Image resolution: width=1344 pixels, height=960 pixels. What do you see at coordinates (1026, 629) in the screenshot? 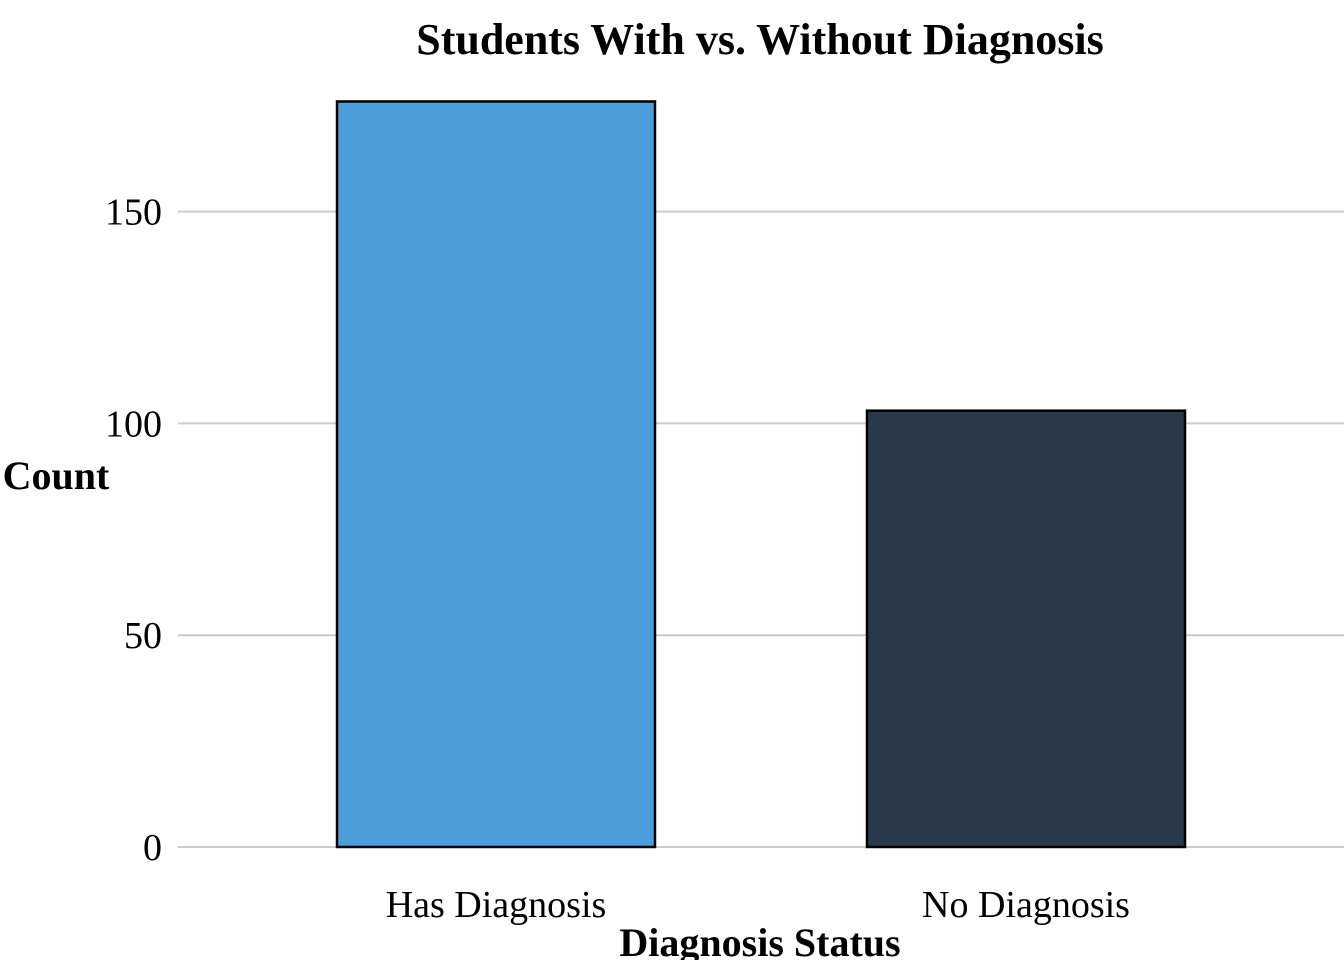
I see `bar-no-diagnosis` at bounding box center [1026, 629].